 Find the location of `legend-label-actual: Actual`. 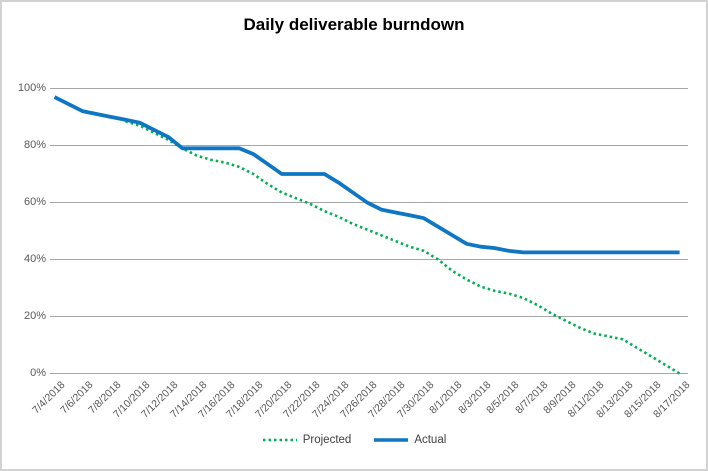

legend-label-actual: Actual is located at coordinates (430, 440).